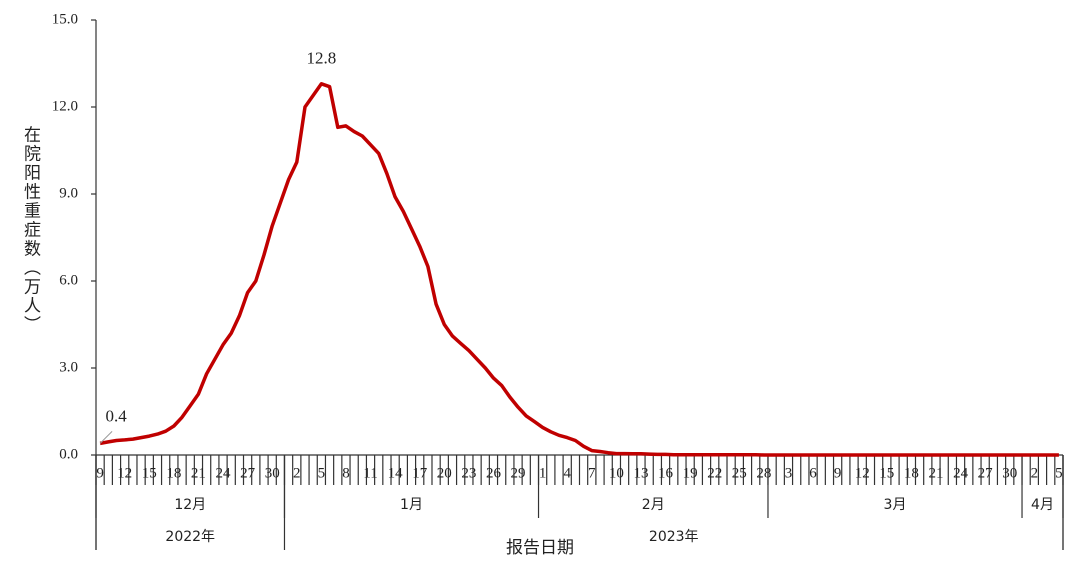 Image resolution: width=1080 pixels, height=569 pixels. I want to click on x-tick-label: 6, so click(813, 473).